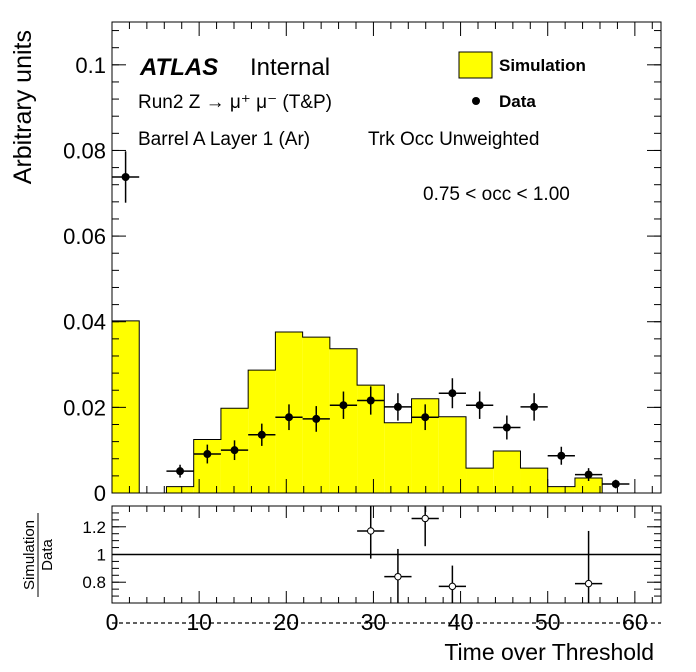 This screenshot has width=696, height=672. I want to click on ratio-y-tick-label: 1.2, so click(94, 527).